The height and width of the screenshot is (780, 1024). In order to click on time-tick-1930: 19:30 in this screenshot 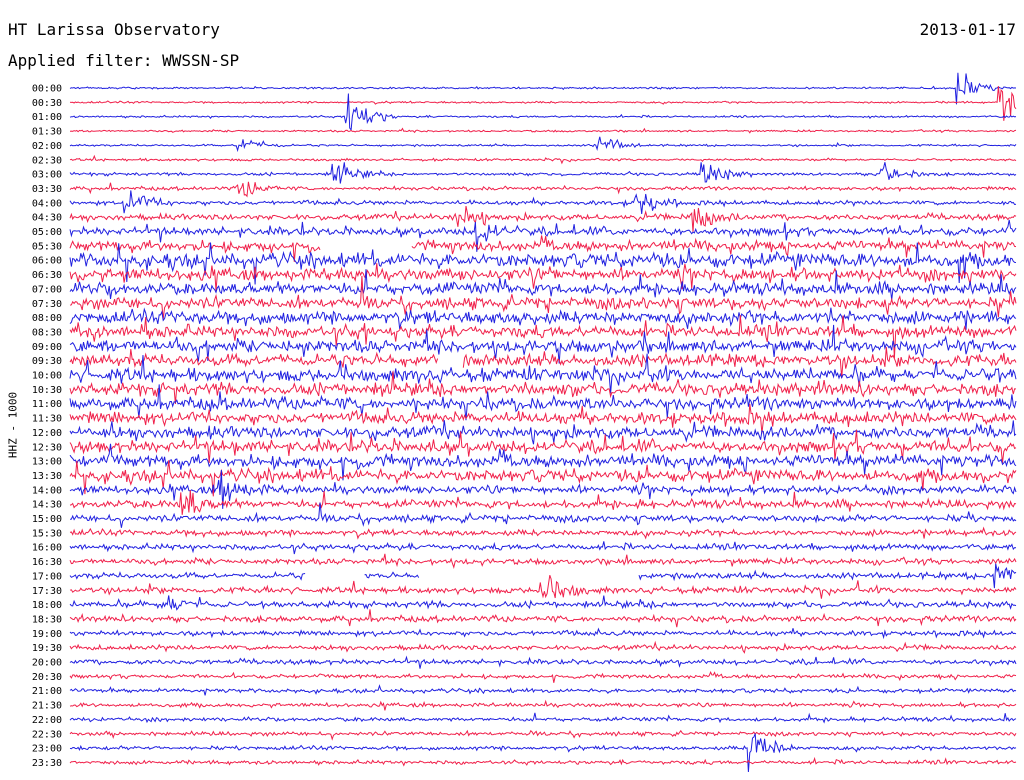, I will do `click(47, 648)`.